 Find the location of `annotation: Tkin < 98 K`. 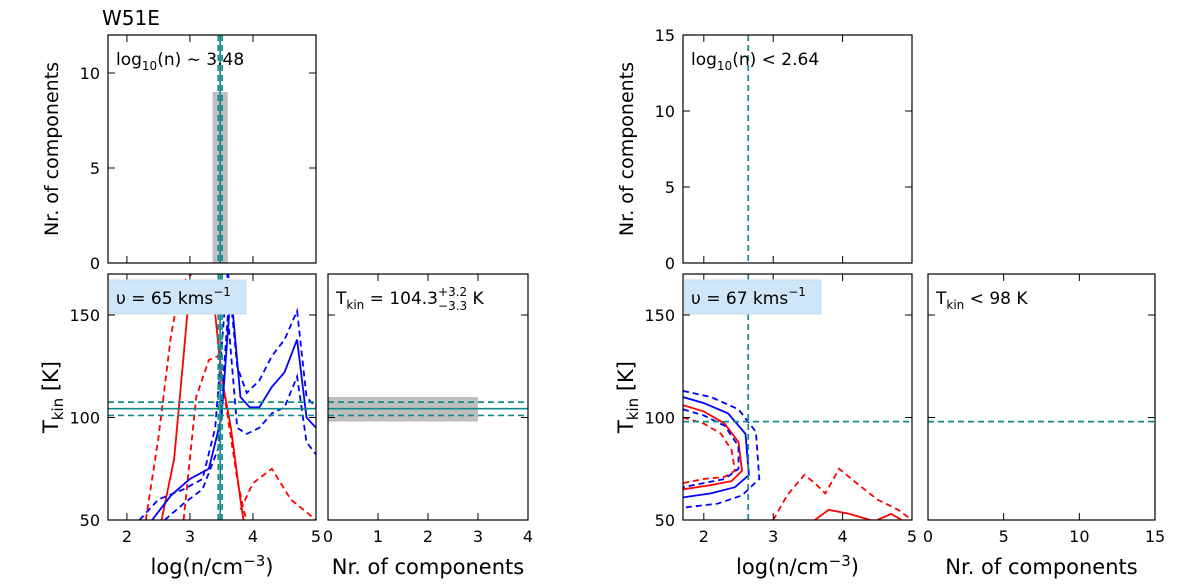

annotation: Tkin < 98 K is located at coordinates (981, 300).